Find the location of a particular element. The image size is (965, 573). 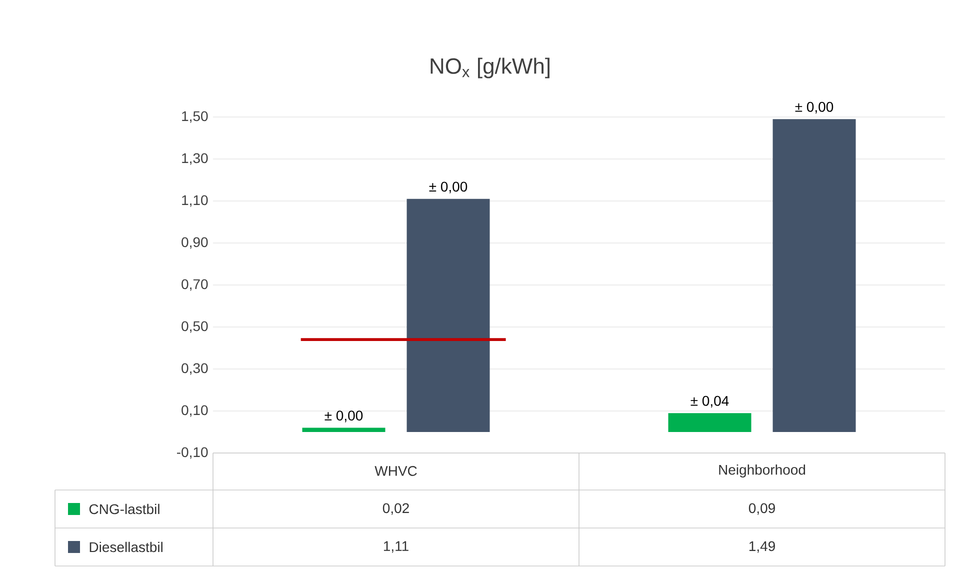

legend-label: CNG-lastbil is located at coordinates (124, 509).